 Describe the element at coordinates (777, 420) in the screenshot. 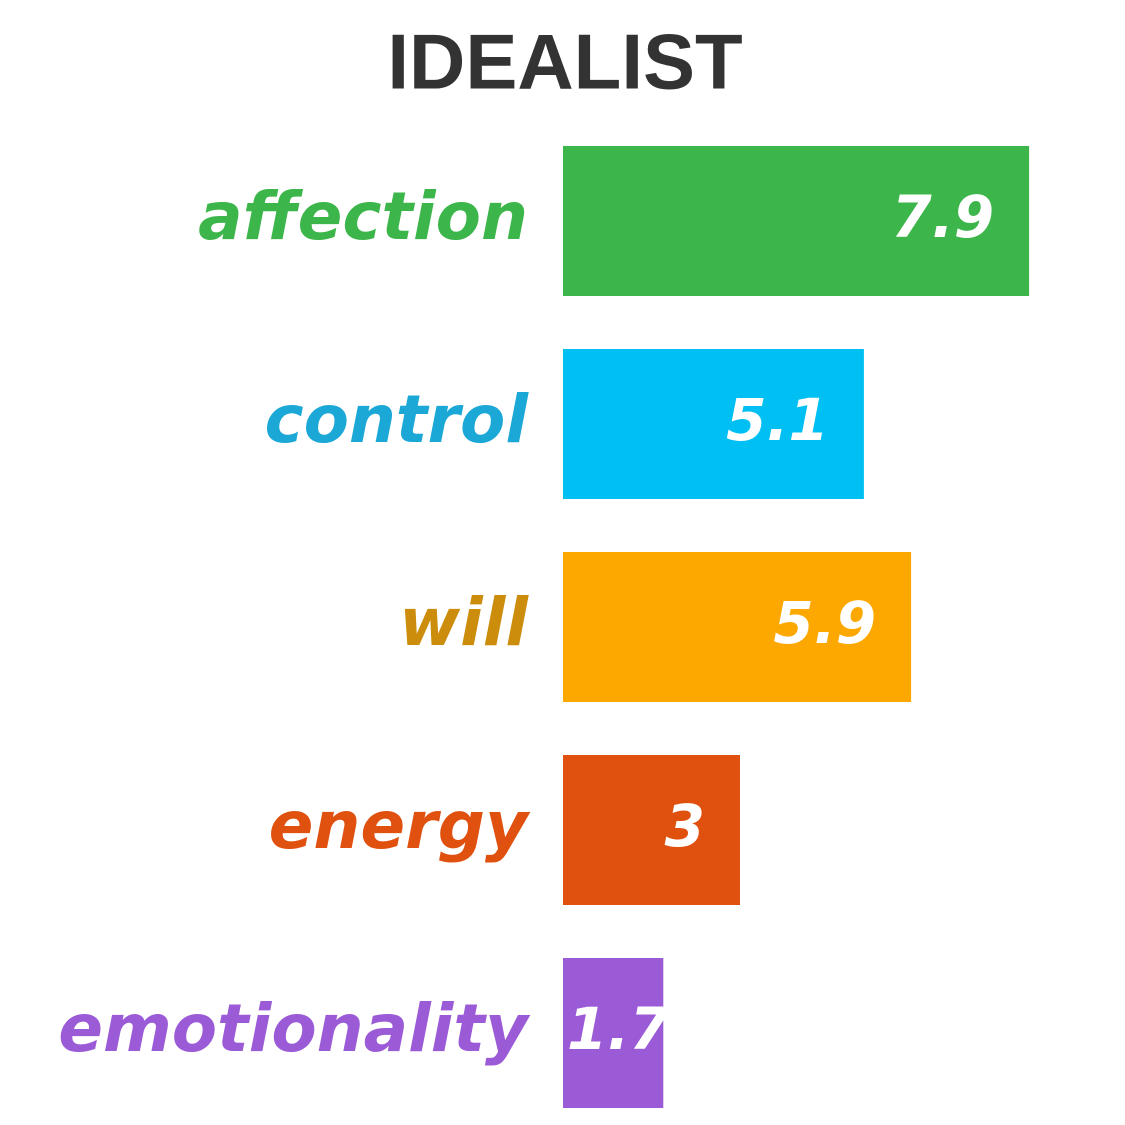

I see `value-label: 5.1` at that location.